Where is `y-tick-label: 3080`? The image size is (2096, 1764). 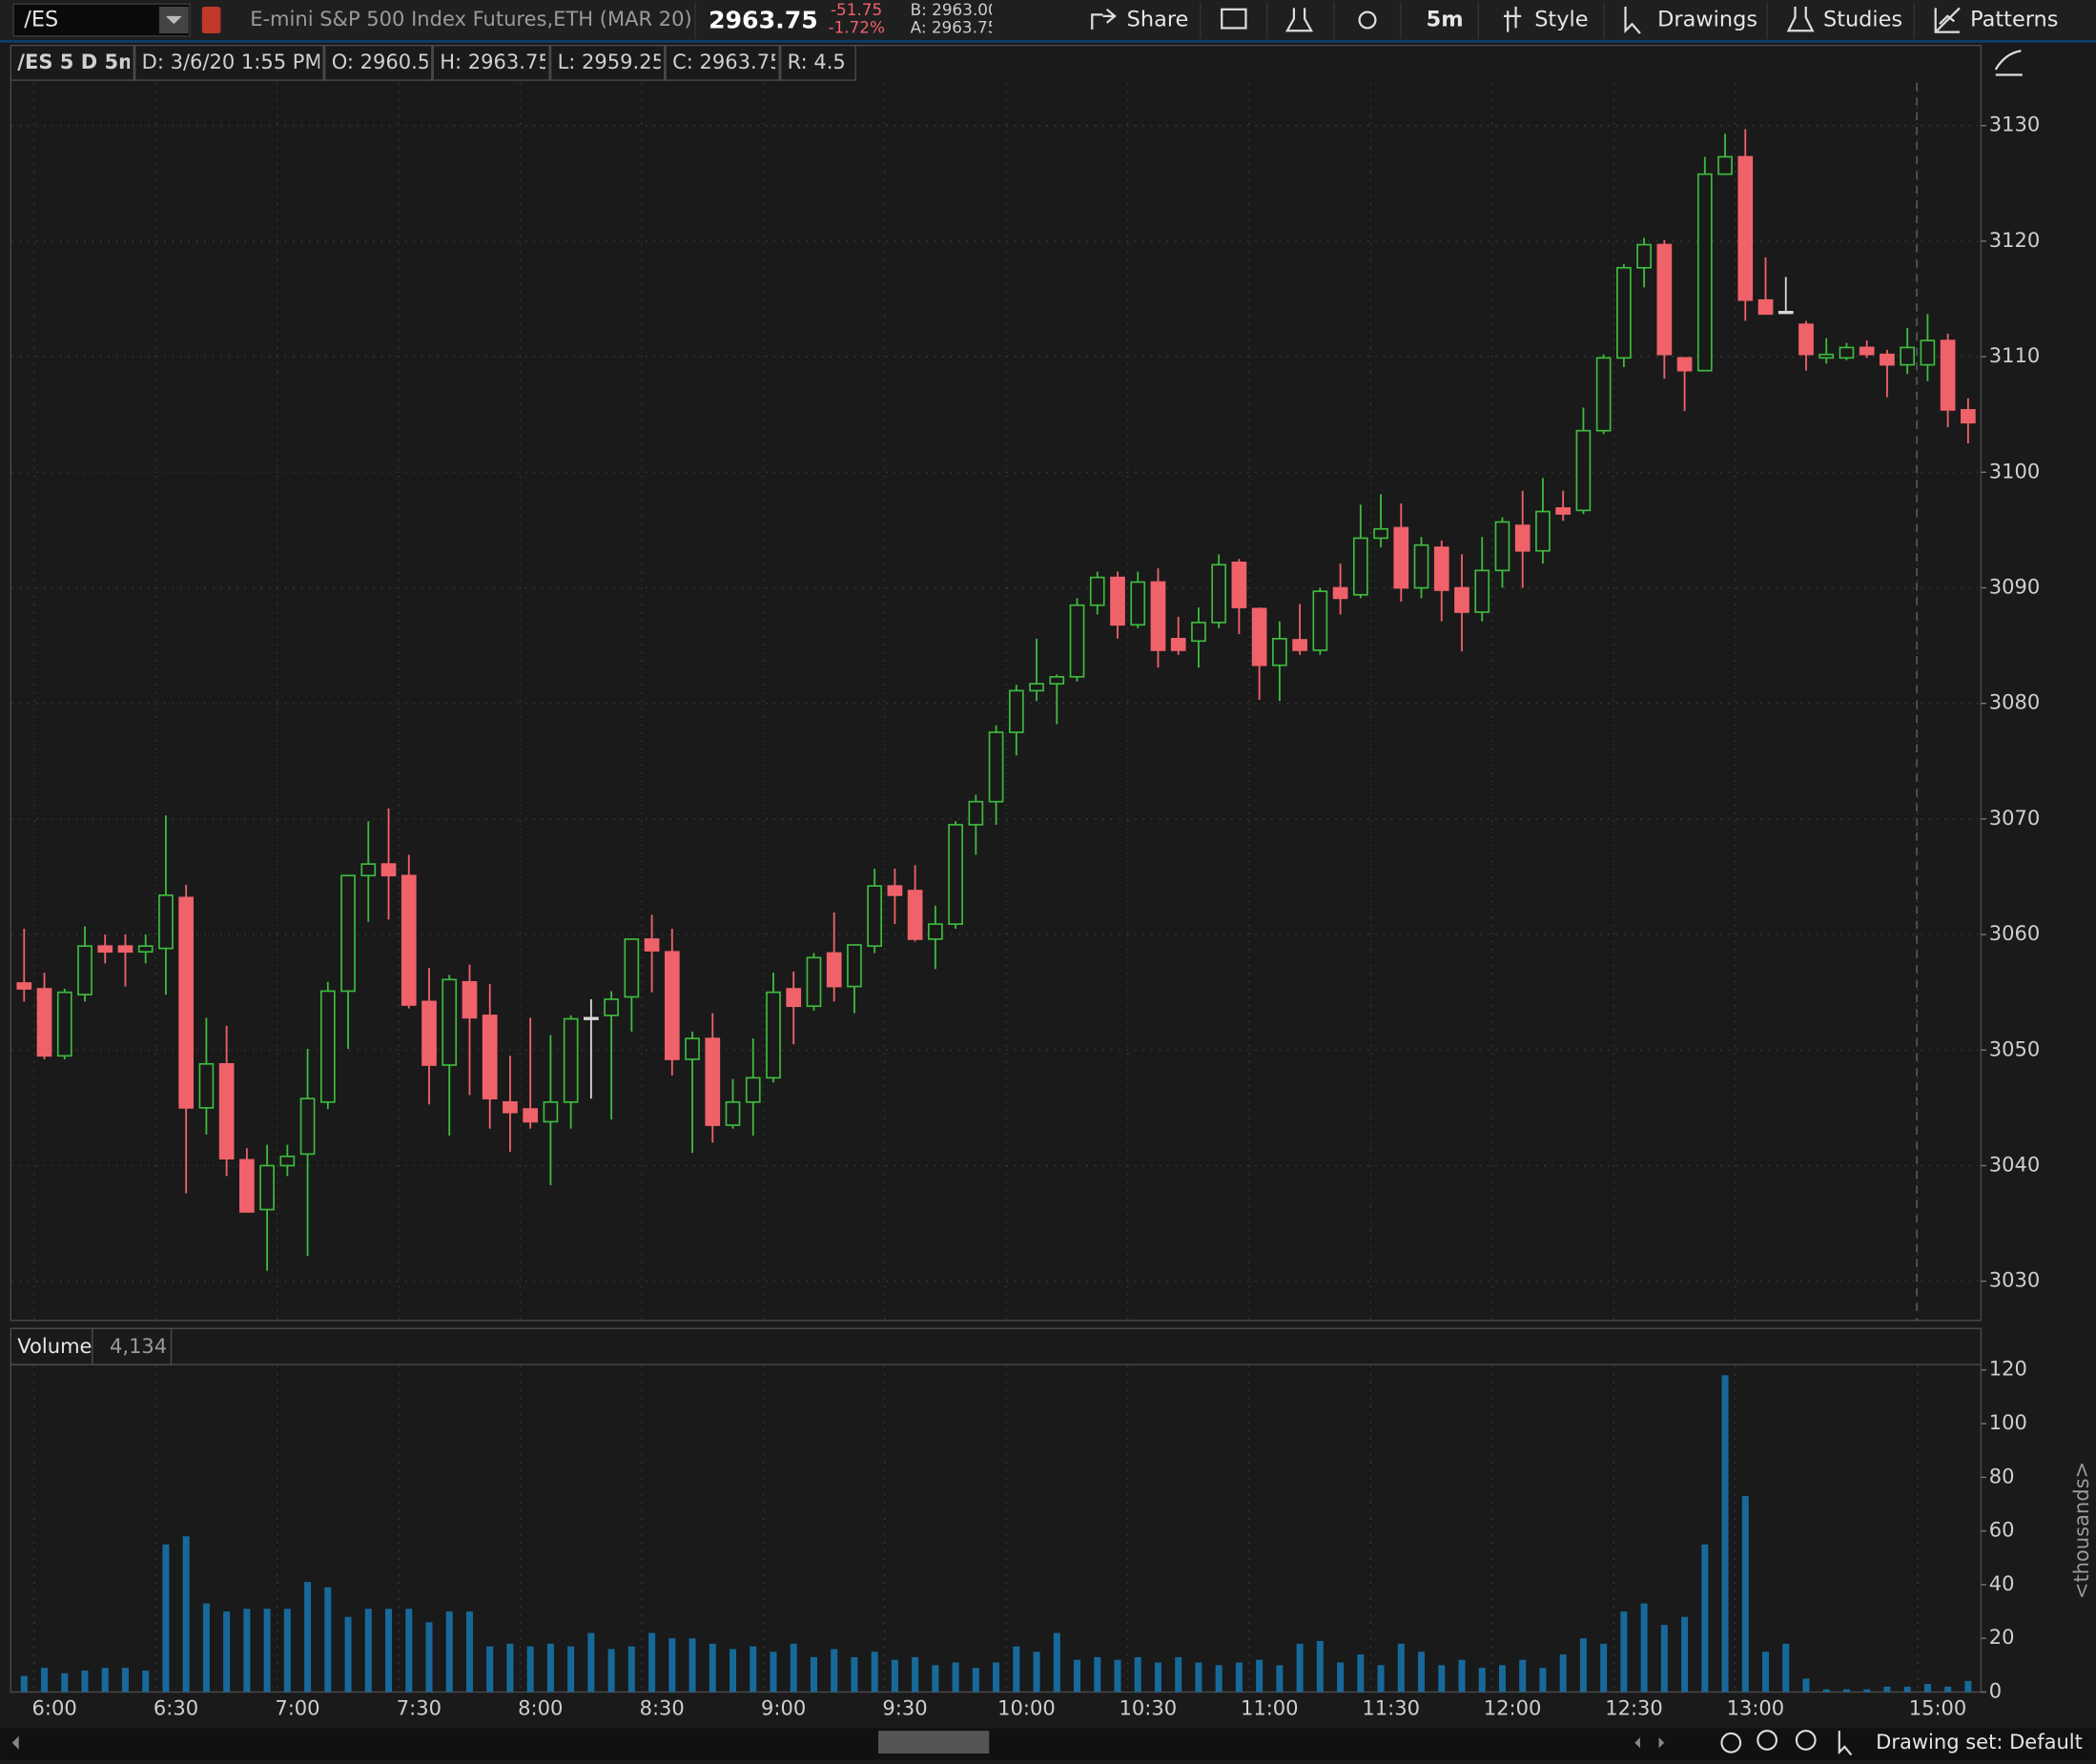
y-tick-label: 3080 is located at coordinates (2015, 702).